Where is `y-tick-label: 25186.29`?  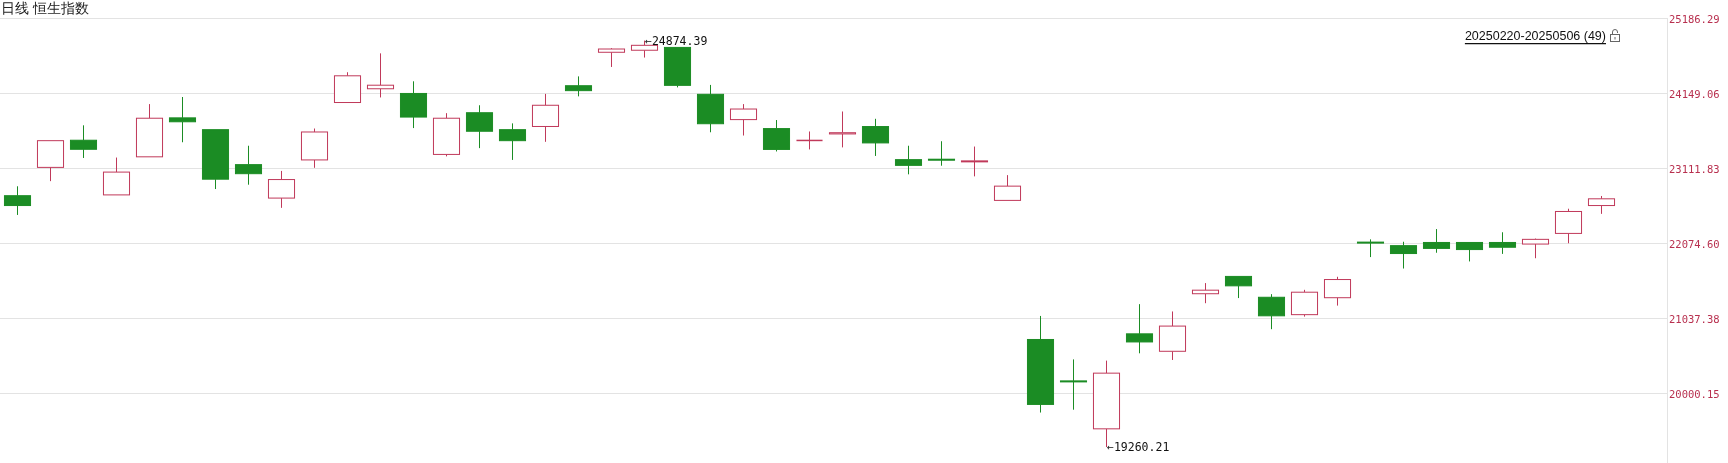 y-tick-label: 25186.29 is located at coordinates (1694, 18).